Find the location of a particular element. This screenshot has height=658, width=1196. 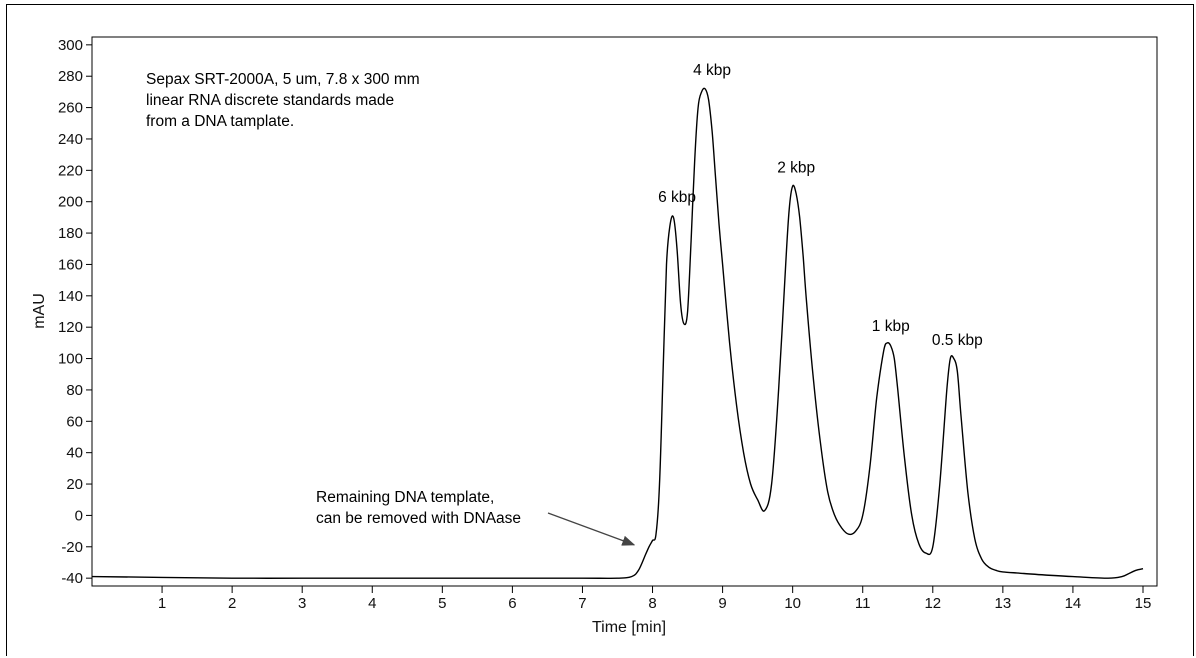

y-tick-label: 140 is located at coordinates (70, 296).